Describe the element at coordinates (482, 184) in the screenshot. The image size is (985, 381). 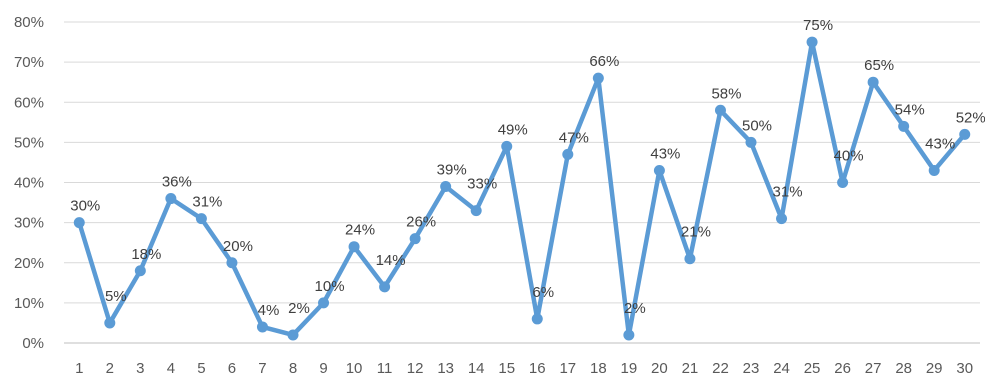
I see `data-label: 33%` at that location.